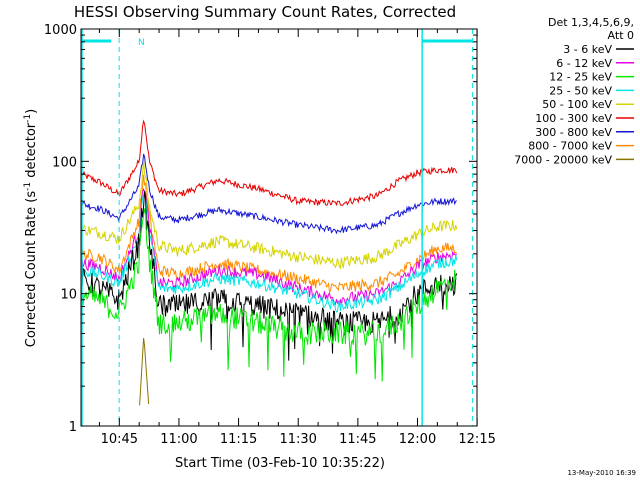  I want to click on y-axis-label-sup2: -1, so click(28, 118).